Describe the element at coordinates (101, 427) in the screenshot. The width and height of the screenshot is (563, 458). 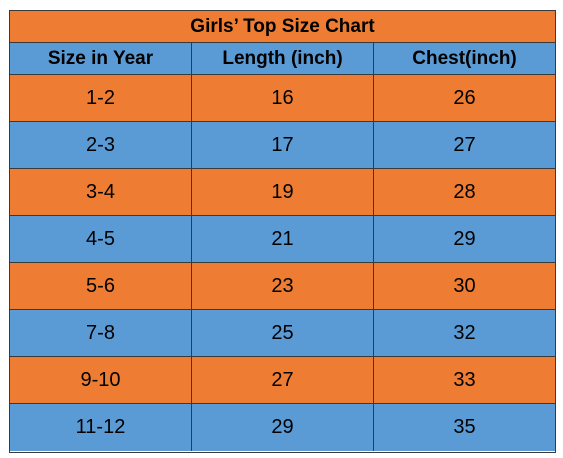
I see `table-cell: 11-12` at that location.